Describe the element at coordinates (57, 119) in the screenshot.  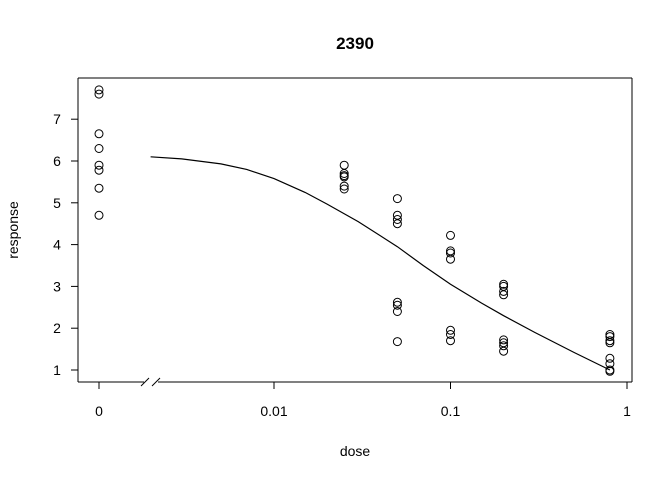
I see `y-tick-label: 7` at that location.